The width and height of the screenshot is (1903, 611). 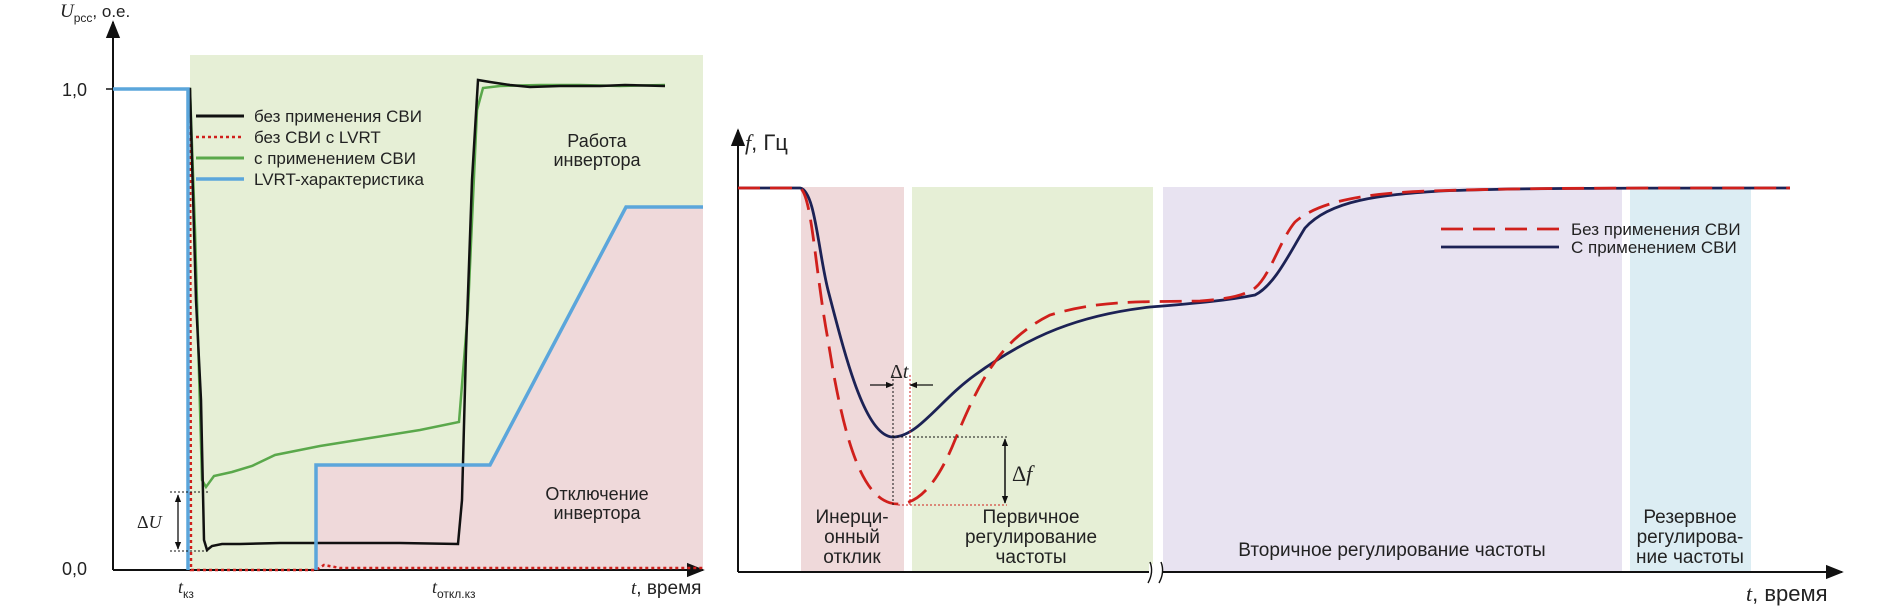 What do you see at coordinates (150, 522) in the screenshot?
I see `delta-u-label: ΔU` at bounding box center [150, 522].